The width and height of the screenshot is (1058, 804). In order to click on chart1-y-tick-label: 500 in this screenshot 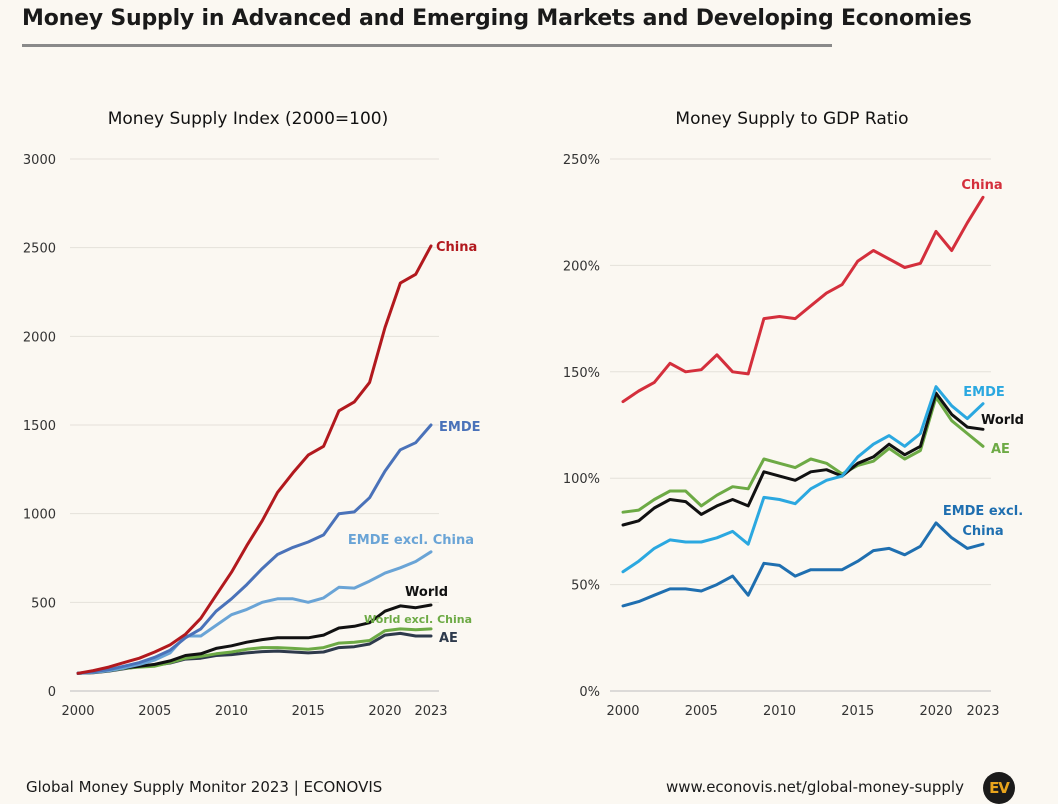, I will do `click(43, 603)`.